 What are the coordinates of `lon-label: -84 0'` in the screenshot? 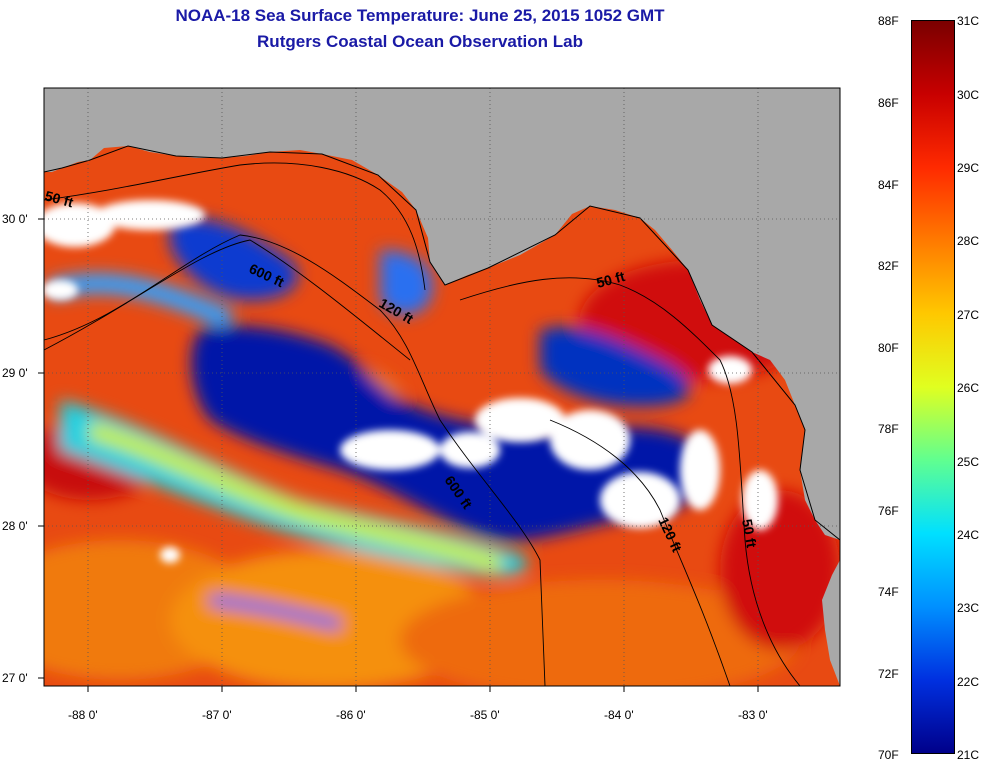 It's located at (619, 715).